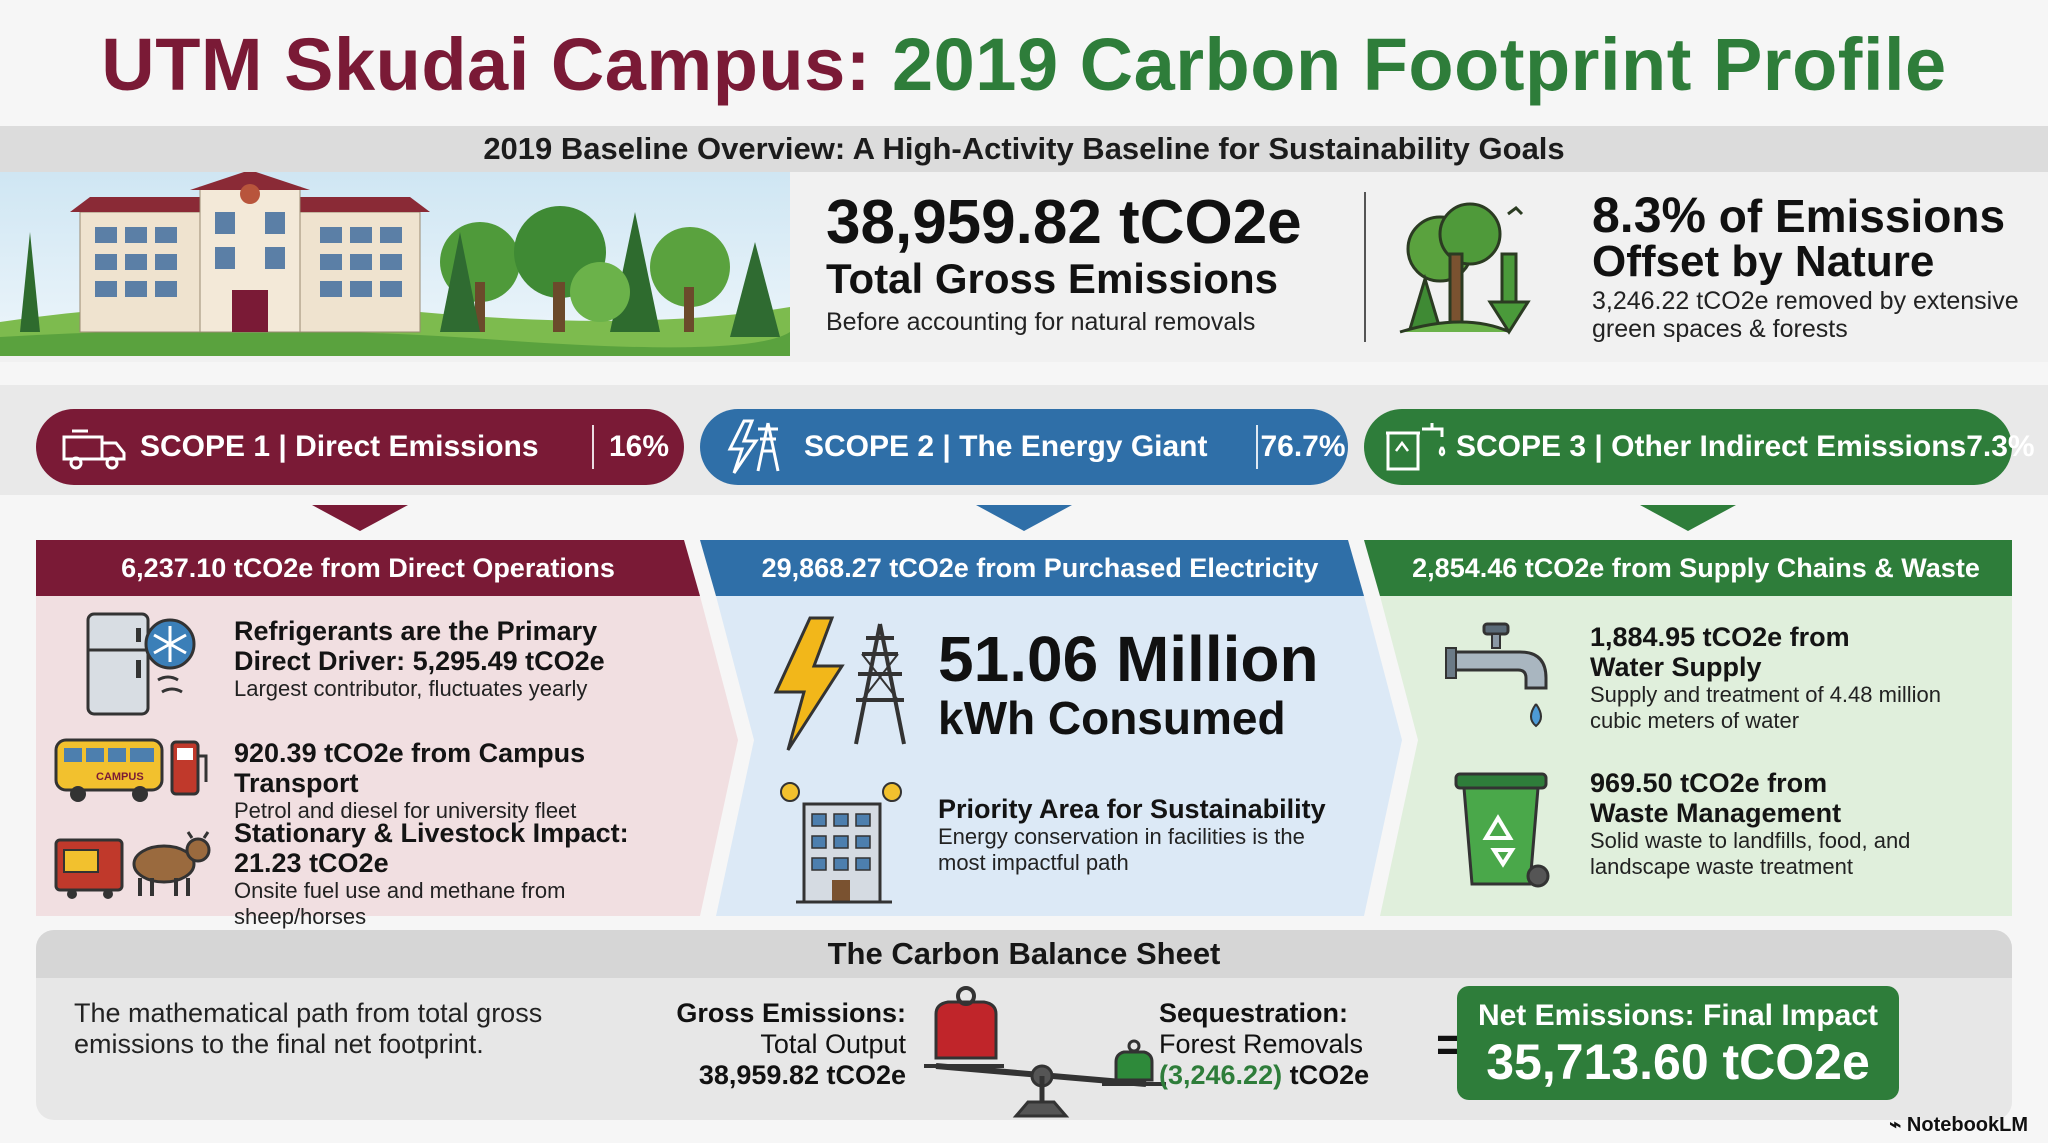  What do you see at coordinates (593, 447) in the screenshot?
I see `scope1-separator` at bounding box center [593, 447].